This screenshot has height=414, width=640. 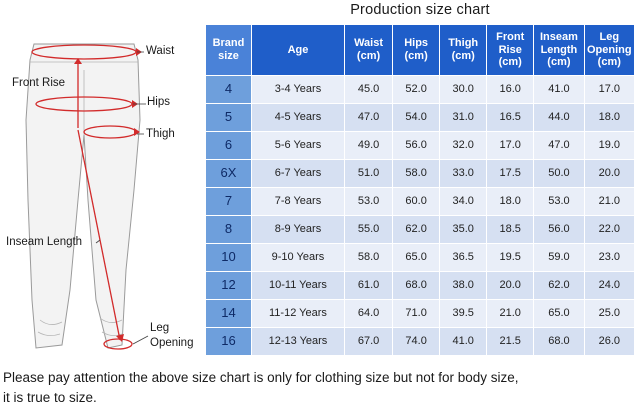 What do you see at coordinates (510, 257) in the screenshot?
I see `front-rise-cell: 19.5` at bounding box center [510, 257].